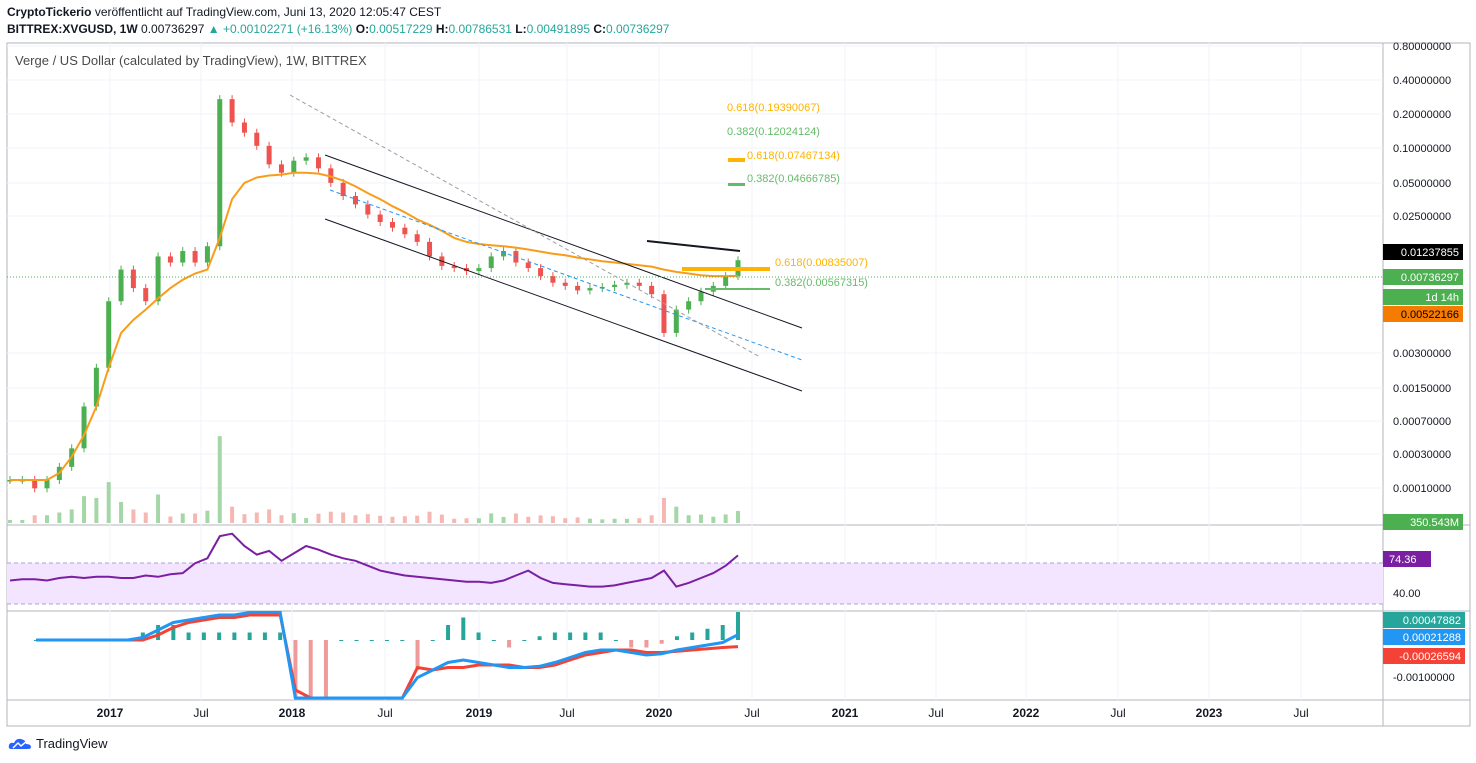  What do you see at coordinates (401, 29) in the screenshot?
I see `open-value: 0.00517229` at bounding box center [401, 29].